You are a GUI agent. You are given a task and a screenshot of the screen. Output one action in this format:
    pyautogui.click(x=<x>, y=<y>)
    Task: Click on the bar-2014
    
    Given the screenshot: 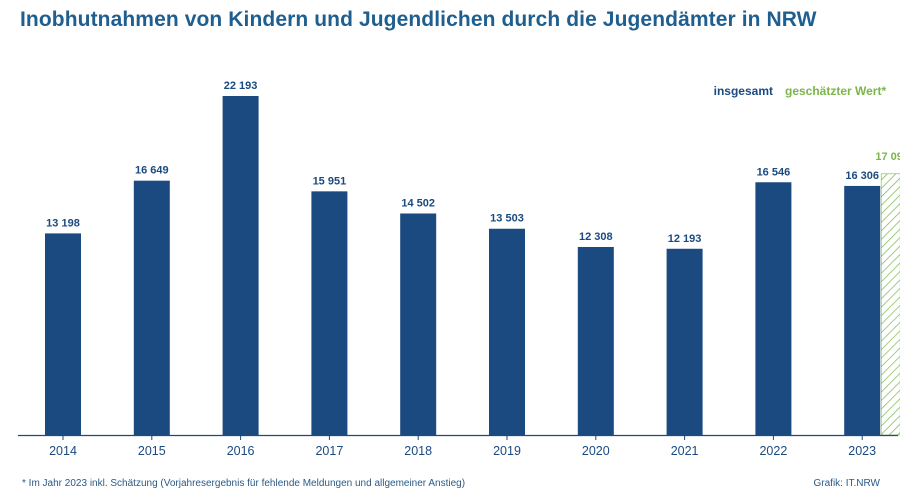 What is the action you would take?
    pyautogui.click(x=63, y=334)
    